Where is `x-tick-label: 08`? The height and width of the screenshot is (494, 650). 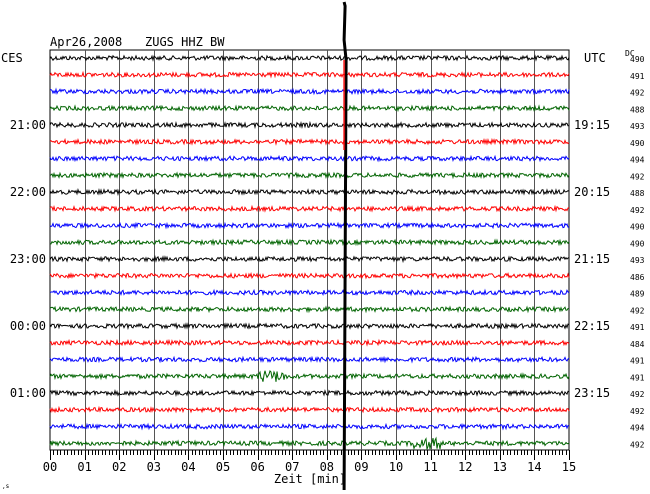
x-tick-label: 08 is located at coordinates (327, 467).